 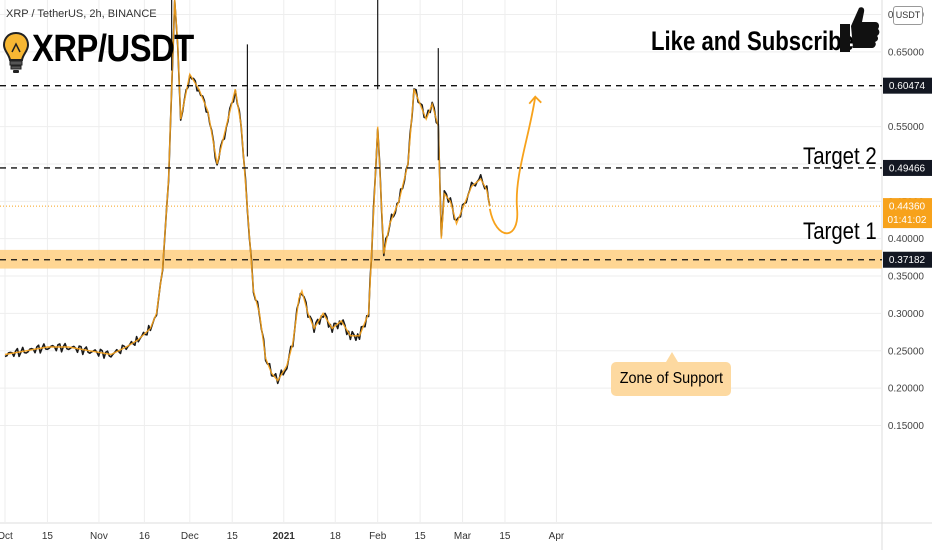 I want to click on x-tick-label: 2021, so click(x=284, y=536).